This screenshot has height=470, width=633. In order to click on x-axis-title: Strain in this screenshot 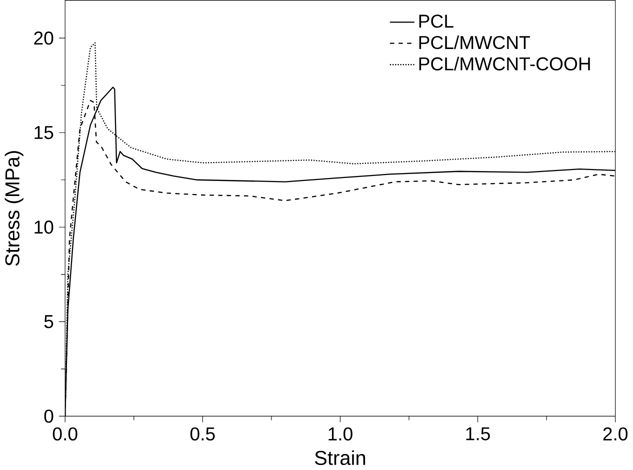, I will do `click(340, 458)`.